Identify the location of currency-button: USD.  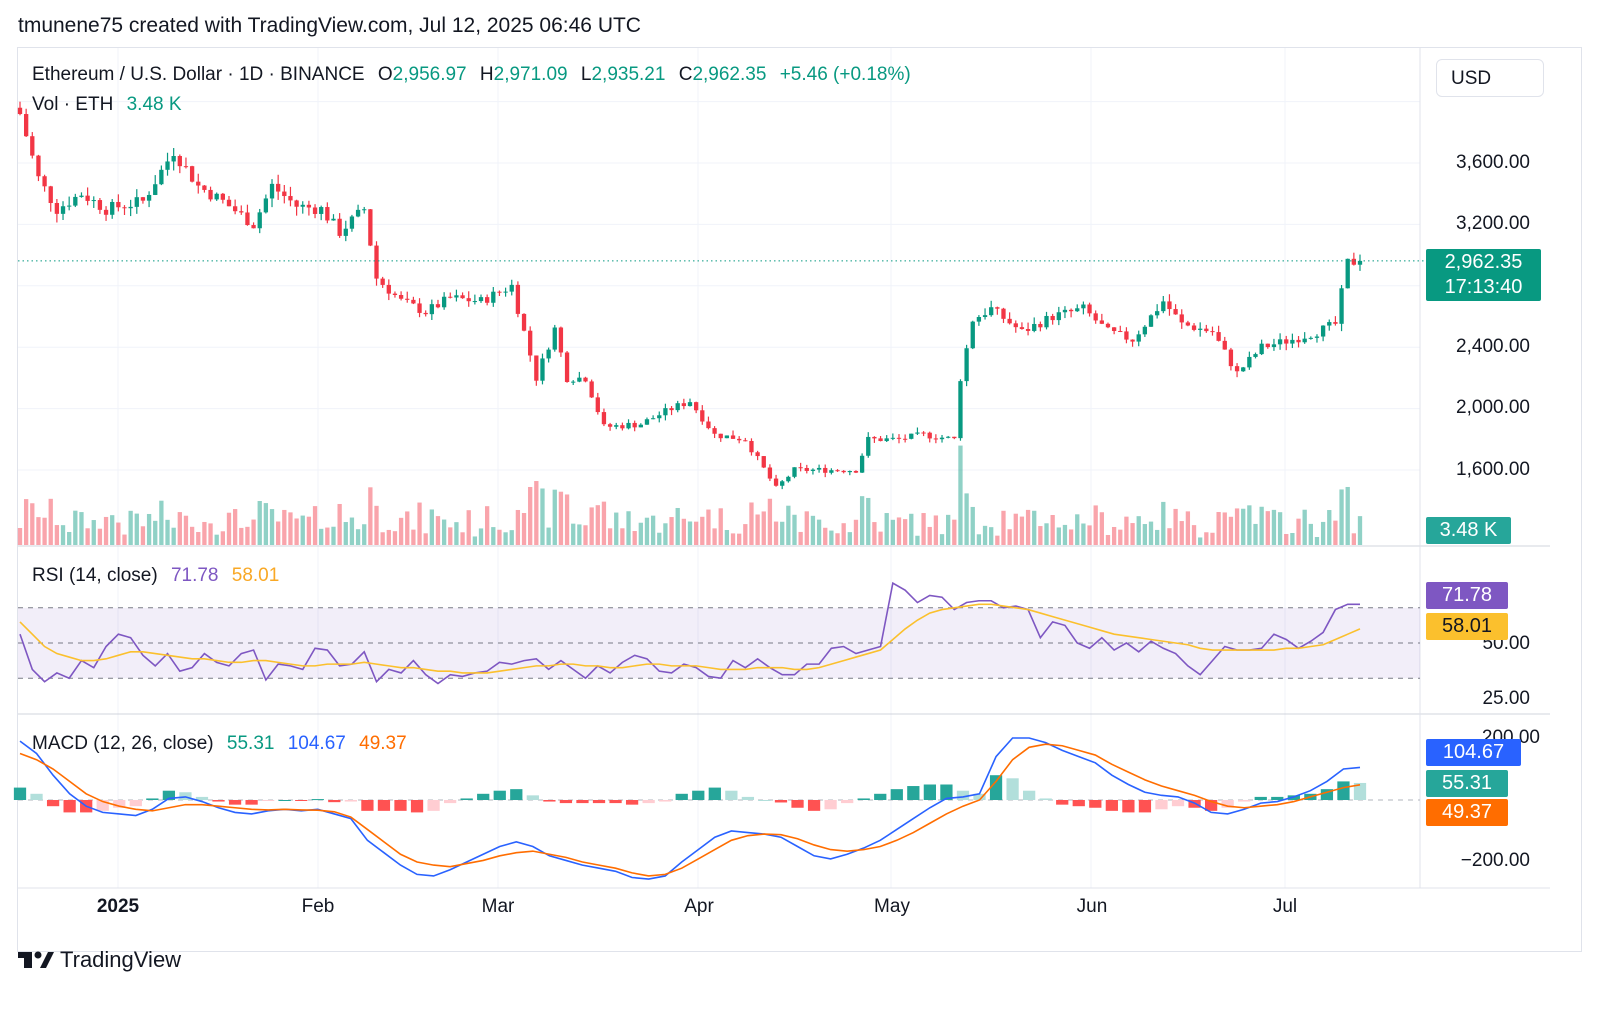
(1490, 78).